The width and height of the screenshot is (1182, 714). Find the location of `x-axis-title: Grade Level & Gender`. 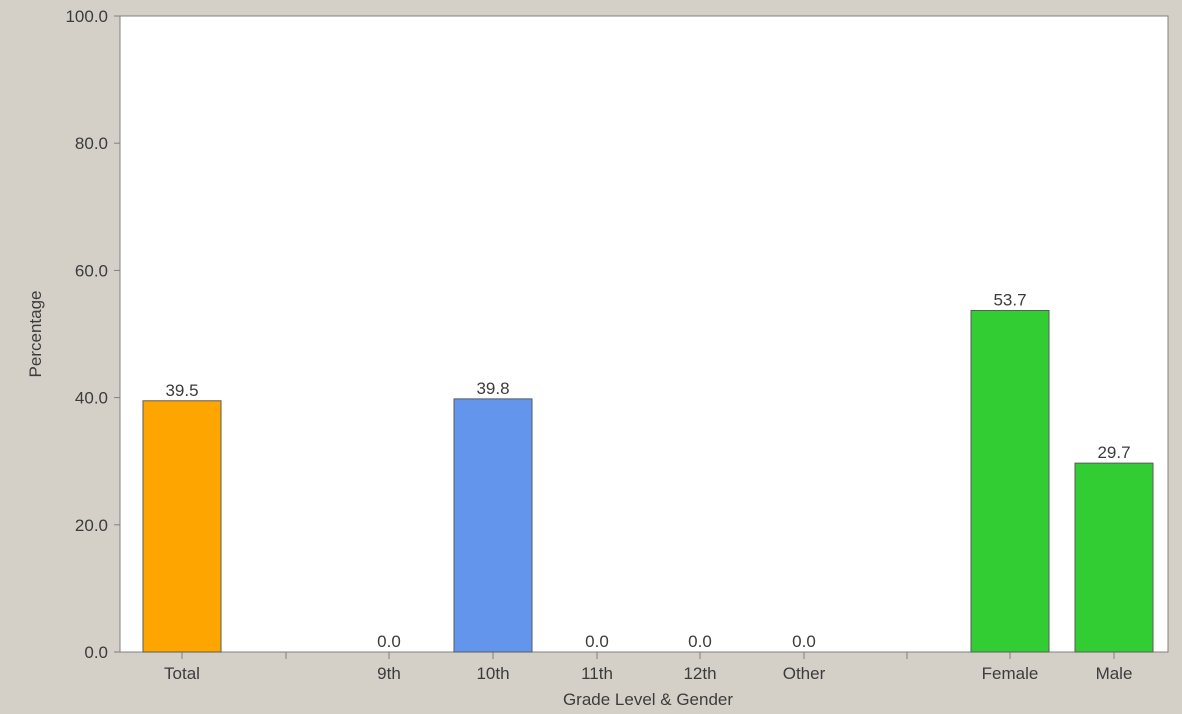

x-axis-title: Grade Level & Gender is located at coordinates (648, 699).